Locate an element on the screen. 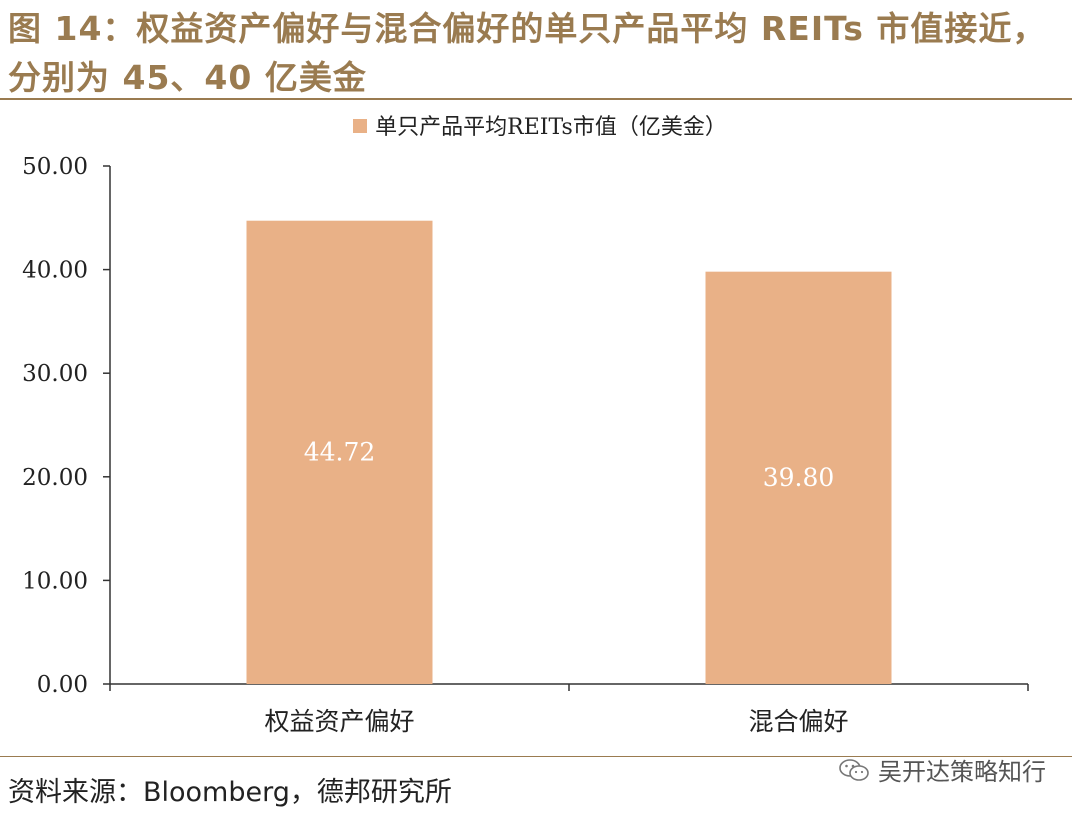 This screenshot has width=1080, height=818. y-tick-label: 50.00 is located at coordinates (55, 167).